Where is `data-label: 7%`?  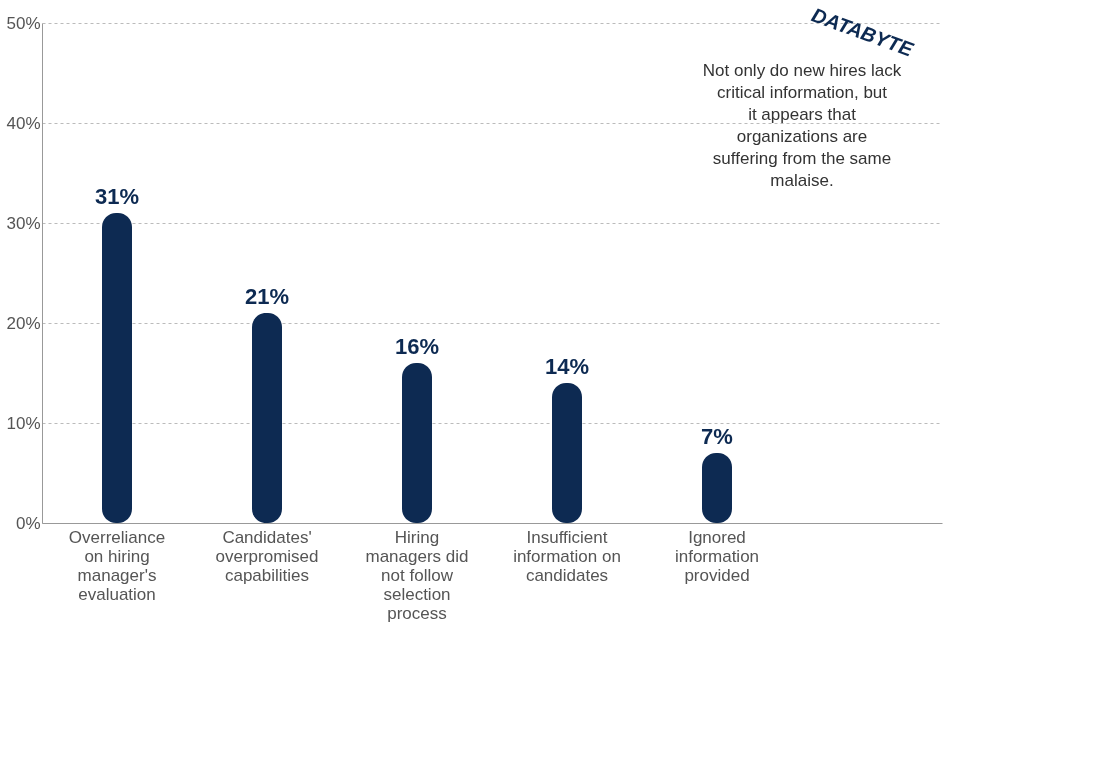 data-label: 7% is located at coordinates (717, 436).